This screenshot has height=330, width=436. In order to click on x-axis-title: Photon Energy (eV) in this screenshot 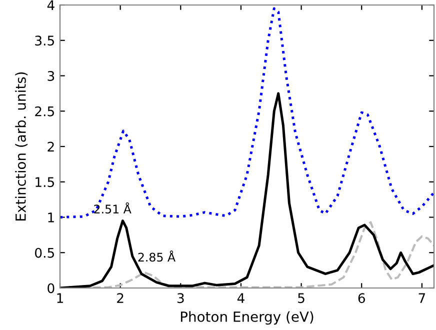, I will do `click(247, 318)`.